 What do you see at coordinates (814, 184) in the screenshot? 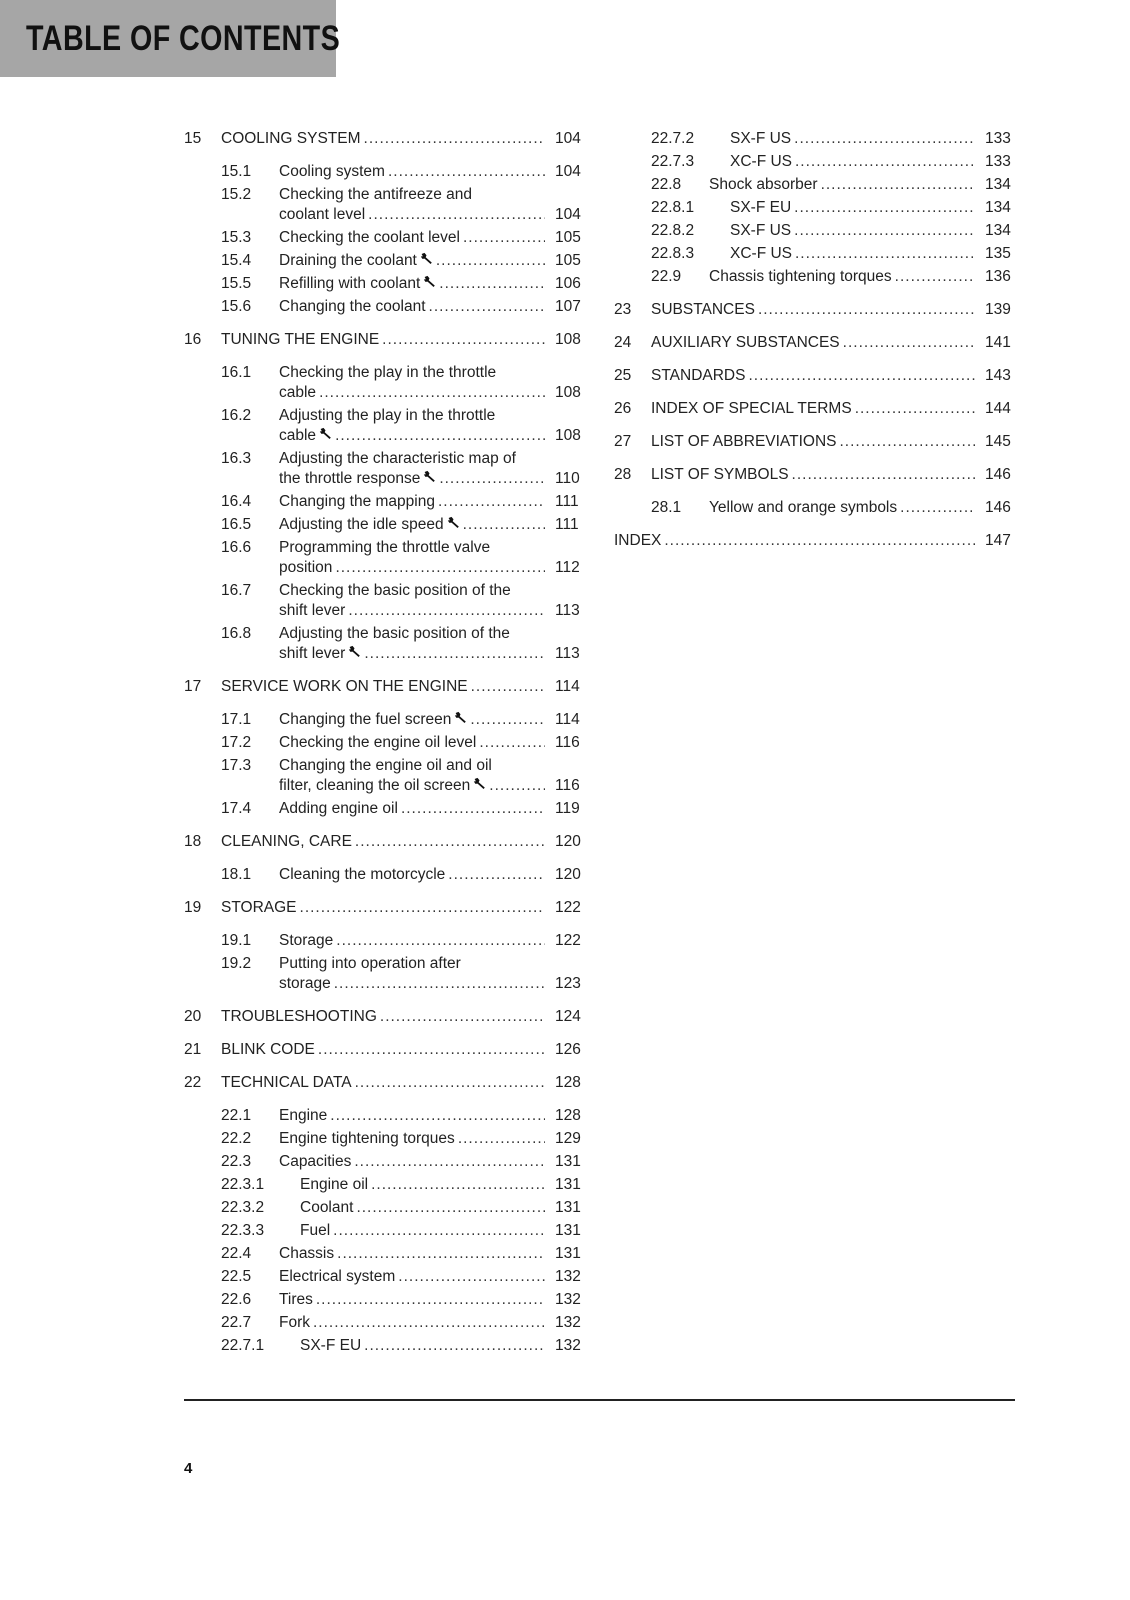
I see `toc-entry: 22.8 Shock absorber 134` at bounding box center [814, 184].